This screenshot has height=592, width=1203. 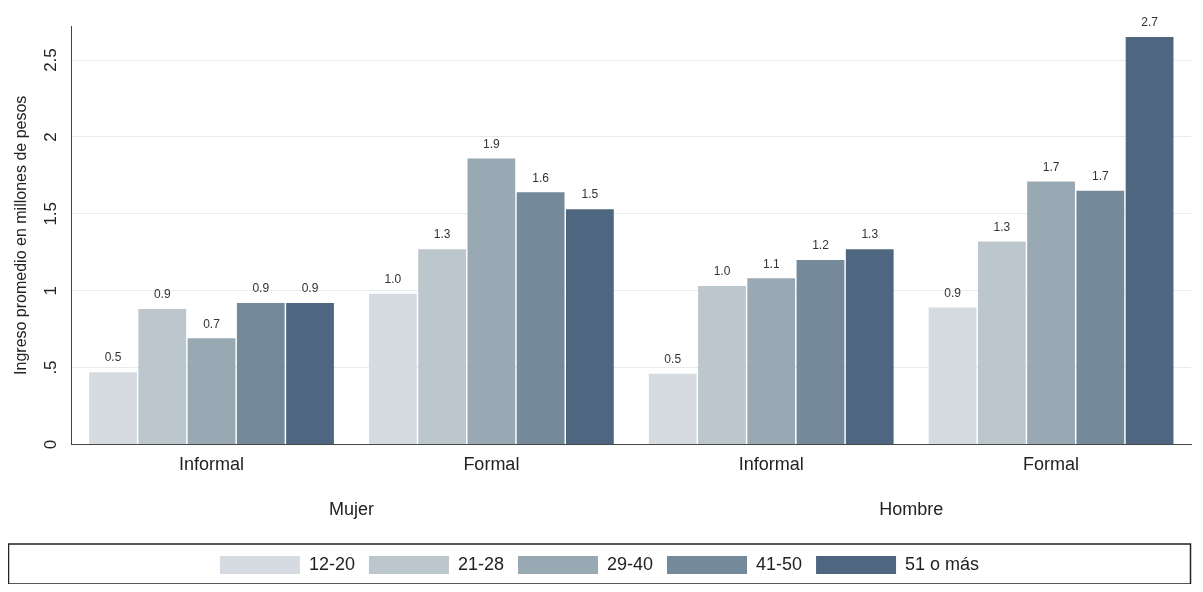 I want to click on data-label: 1.1, so click(x=771, y=263).